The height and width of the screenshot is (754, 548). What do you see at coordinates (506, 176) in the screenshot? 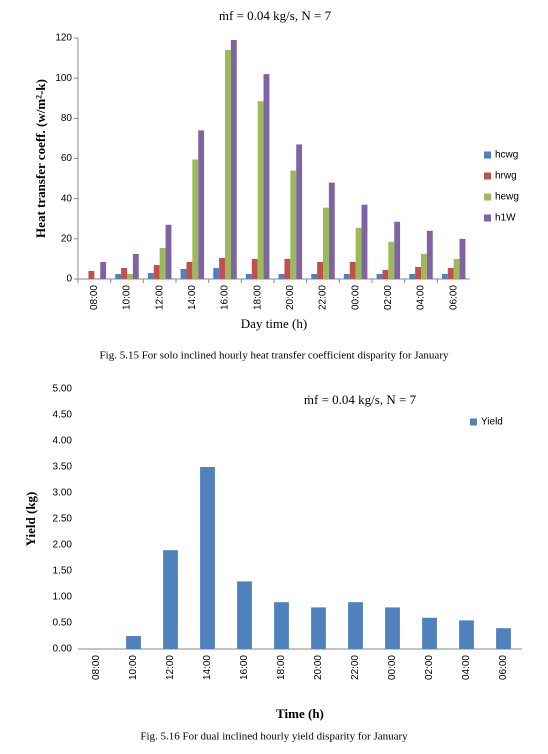
I see `legend-label: hrwg` at bounding box center [506, 176].